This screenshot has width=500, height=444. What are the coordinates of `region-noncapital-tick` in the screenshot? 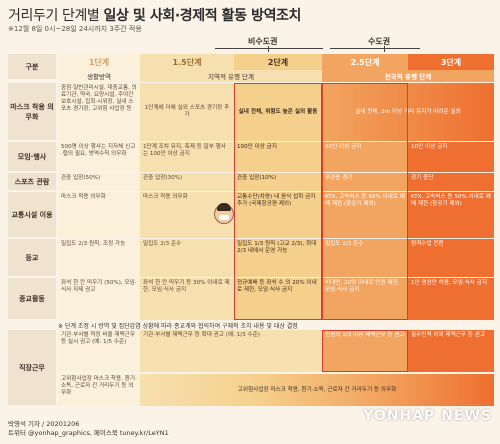 It's located at (268, 49).